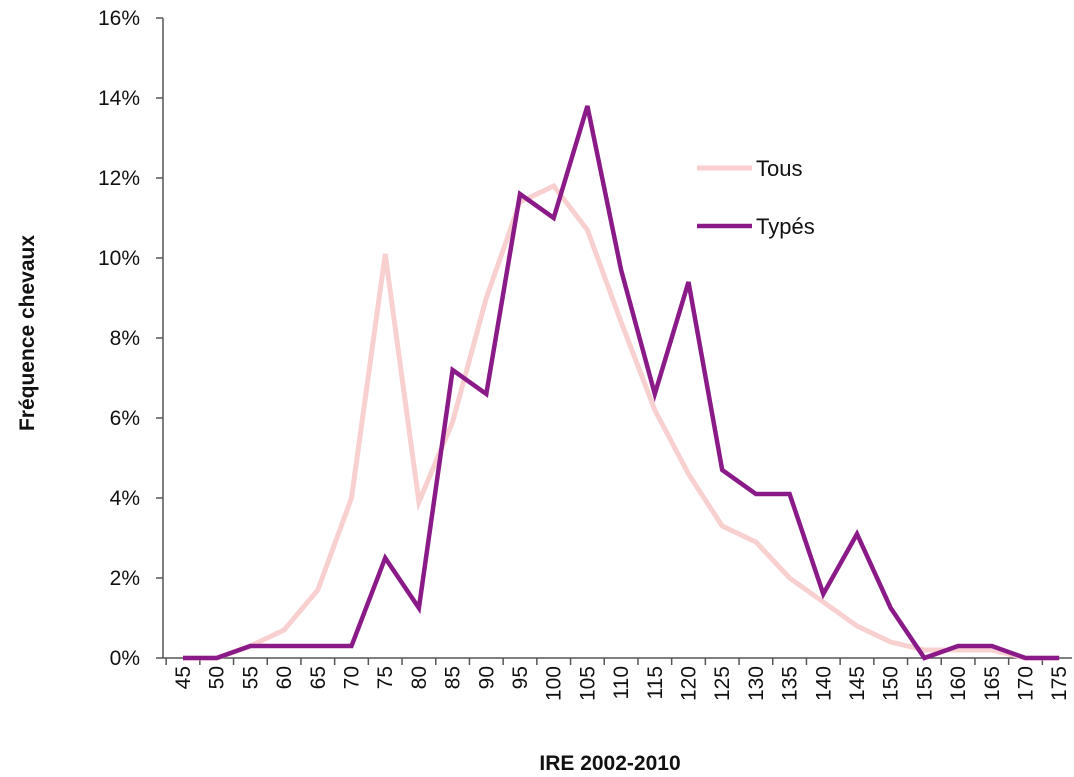  I want to click on x-tick-label: 60, so click(284, 677).